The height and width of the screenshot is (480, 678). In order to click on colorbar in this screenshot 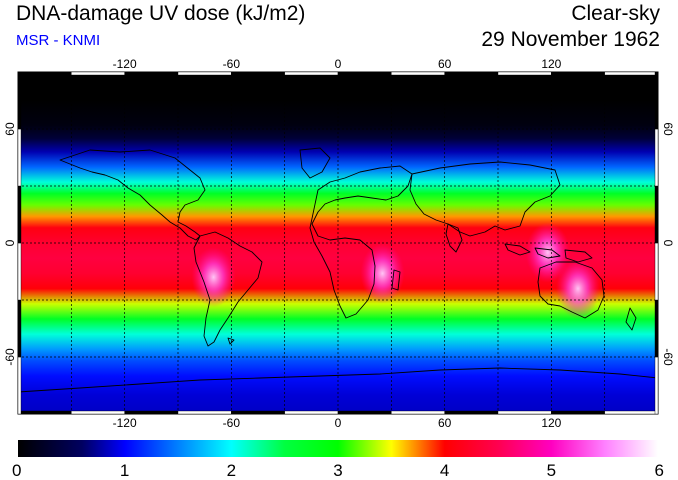, I will do `click(338, 448)`.